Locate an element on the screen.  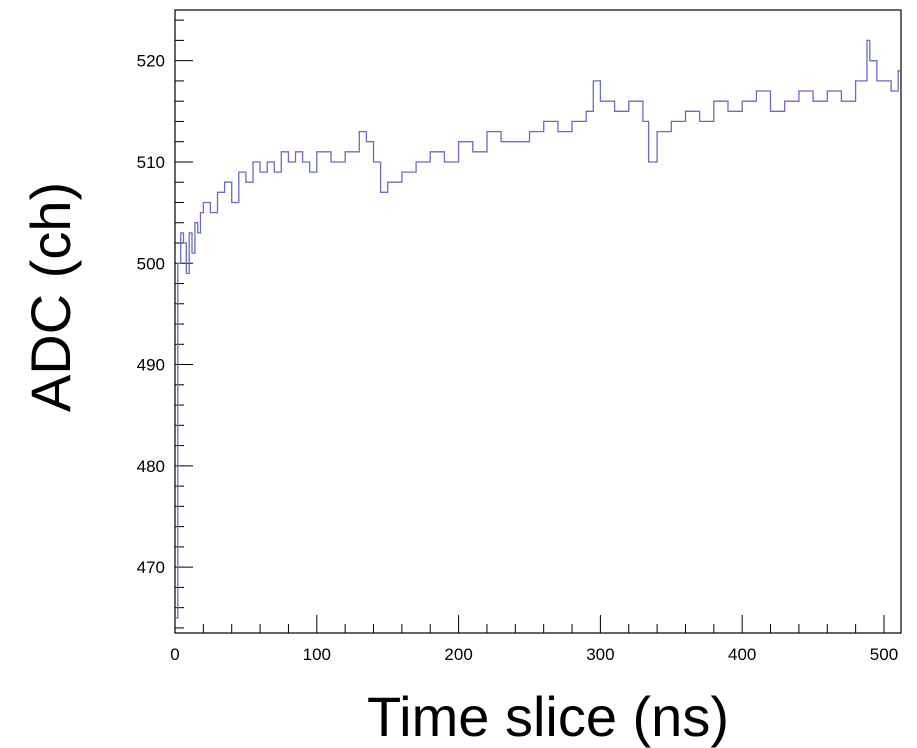
x-tick-label: 100 is located at coordinates (317, 654).